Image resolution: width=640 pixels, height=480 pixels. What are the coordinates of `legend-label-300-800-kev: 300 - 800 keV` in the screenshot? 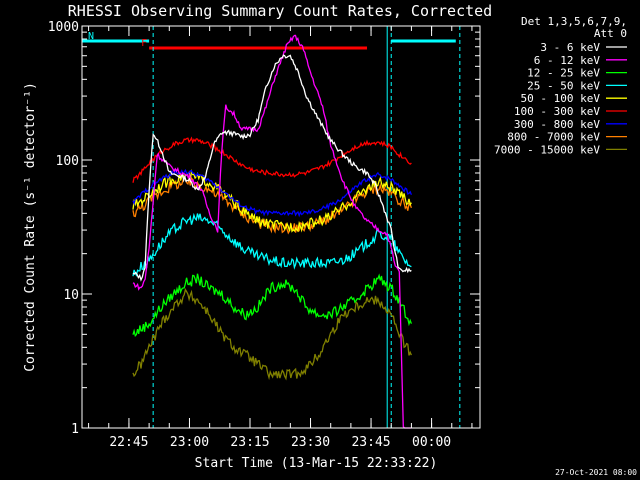 It's located at (557, 124).